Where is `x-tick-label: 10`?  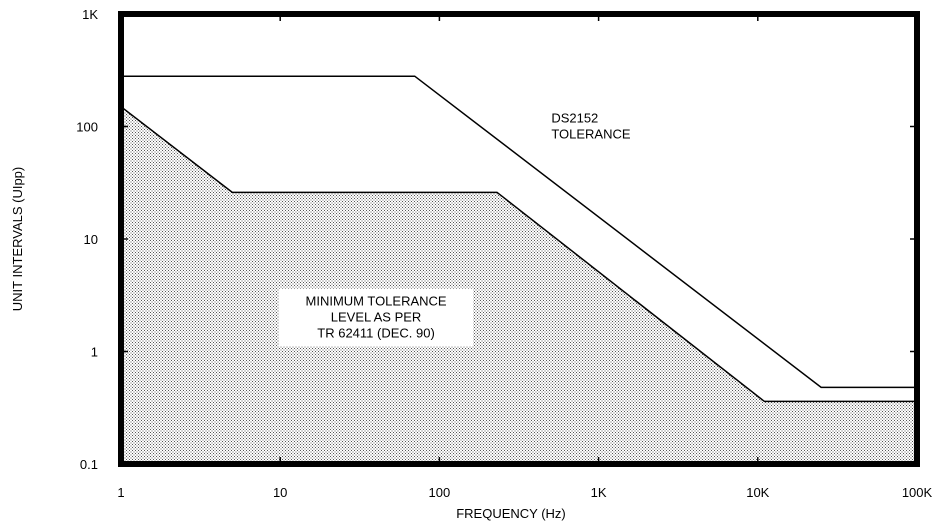
x-tick-label: 10 is located at coordinates (280, 492).